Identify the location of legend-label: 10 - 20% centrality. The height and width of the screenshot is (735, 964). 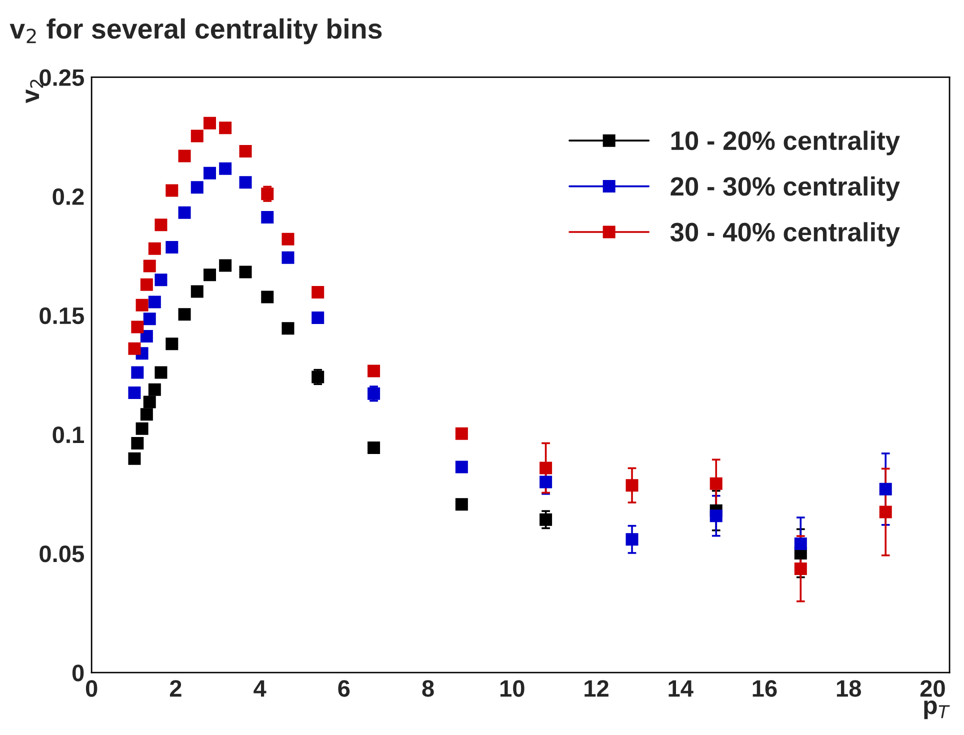
(785, 143).